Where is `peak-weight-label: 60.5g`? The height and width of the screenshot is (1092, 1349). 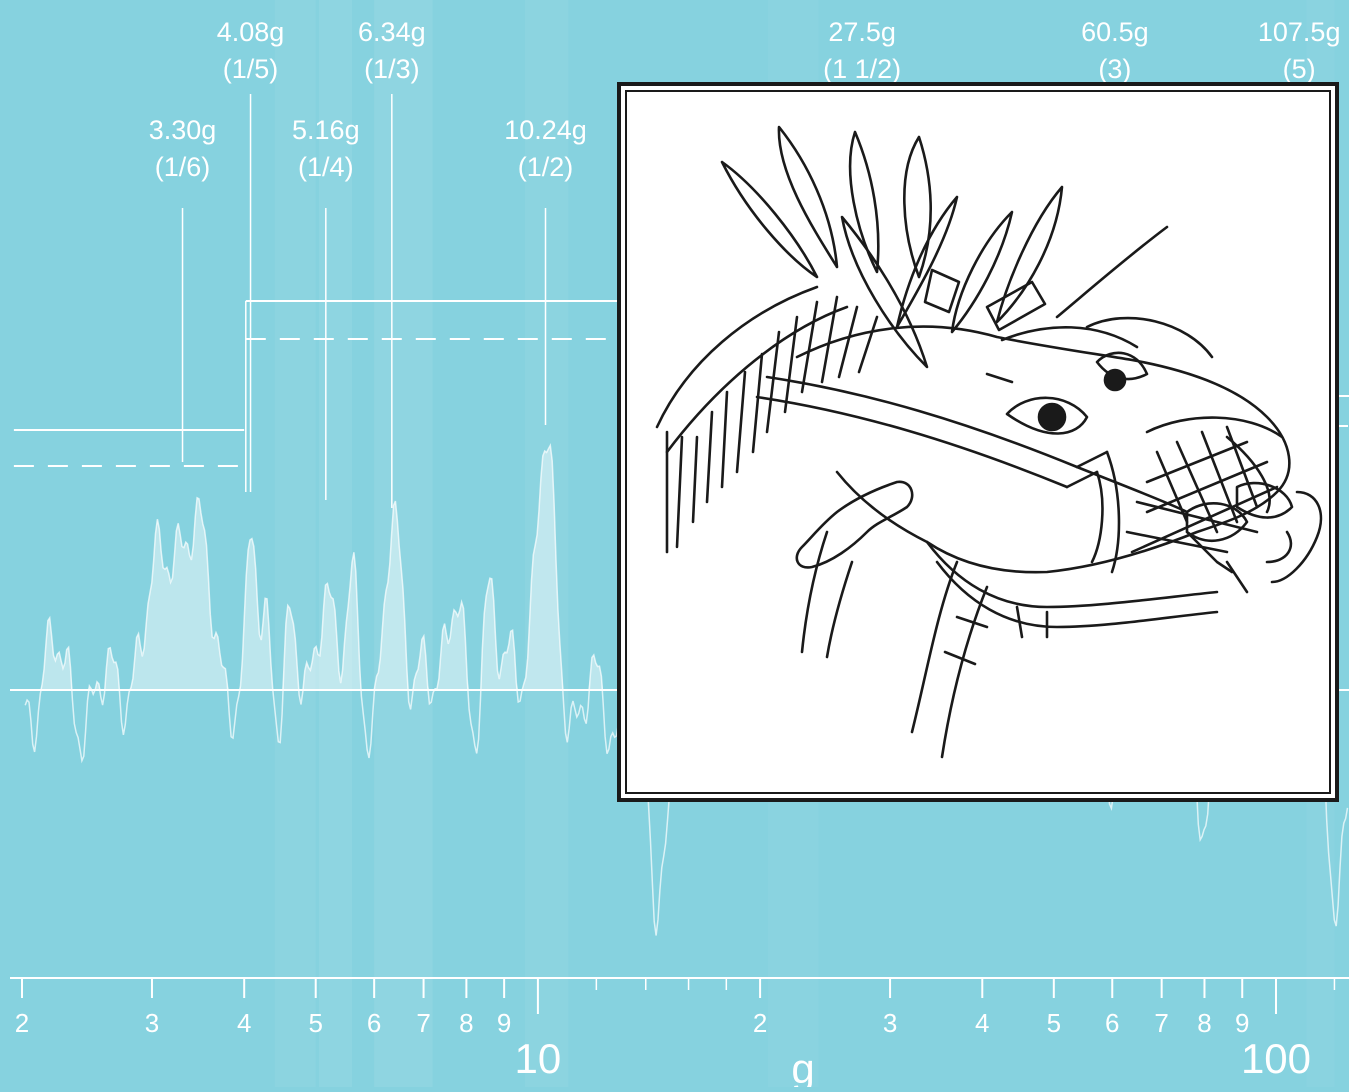
peak-weight-label: 60.5g is located at coordinates (1115, 32).